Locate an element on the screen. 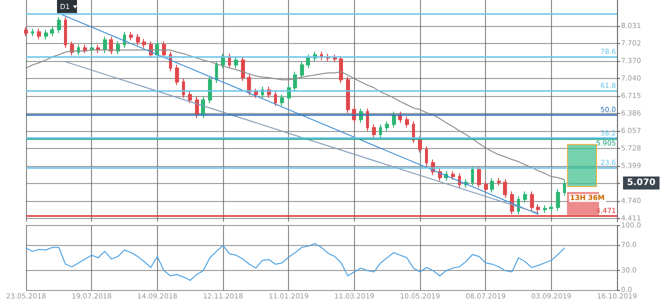 Image resolution: width=660 pixels, height=305 pixels. line-series is located at coordinates (295, 262).